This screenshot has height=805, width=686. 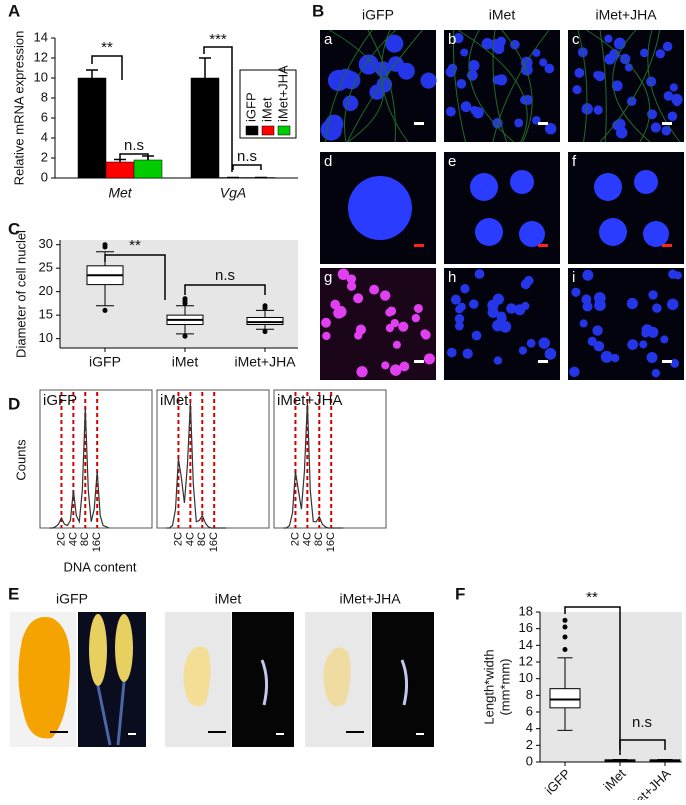 What do you see at coordinates (460, 593) in the screenshot?
I see `panel-label: F` at bounding box center [460, 593].